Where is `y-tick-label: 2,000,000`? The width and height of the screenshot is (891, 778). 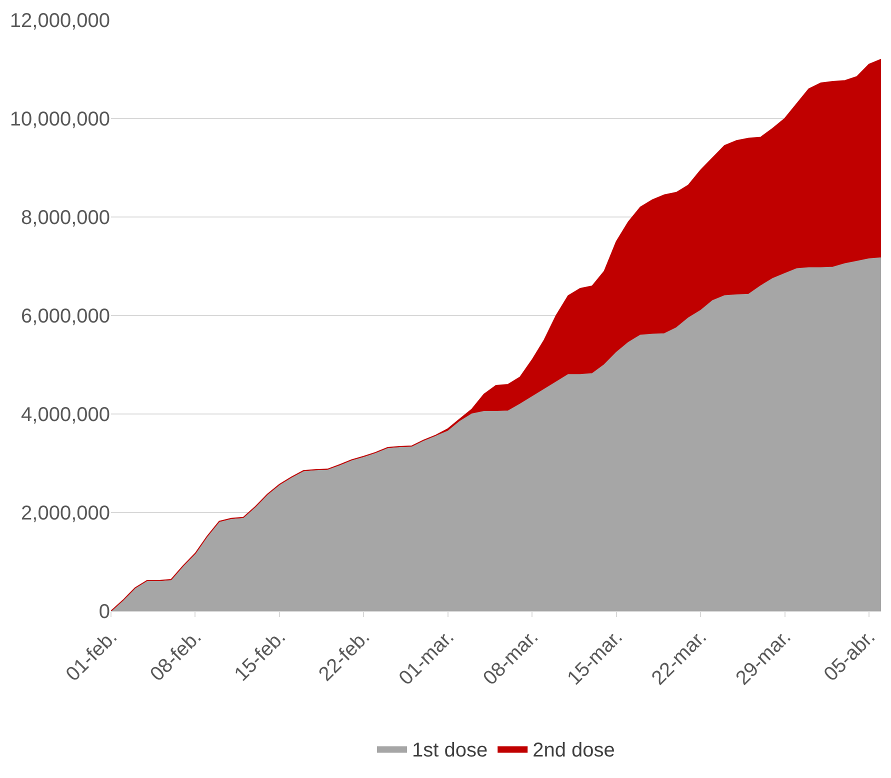 y-tick-label: 2,000,000 is located at coordinates (65, 513).